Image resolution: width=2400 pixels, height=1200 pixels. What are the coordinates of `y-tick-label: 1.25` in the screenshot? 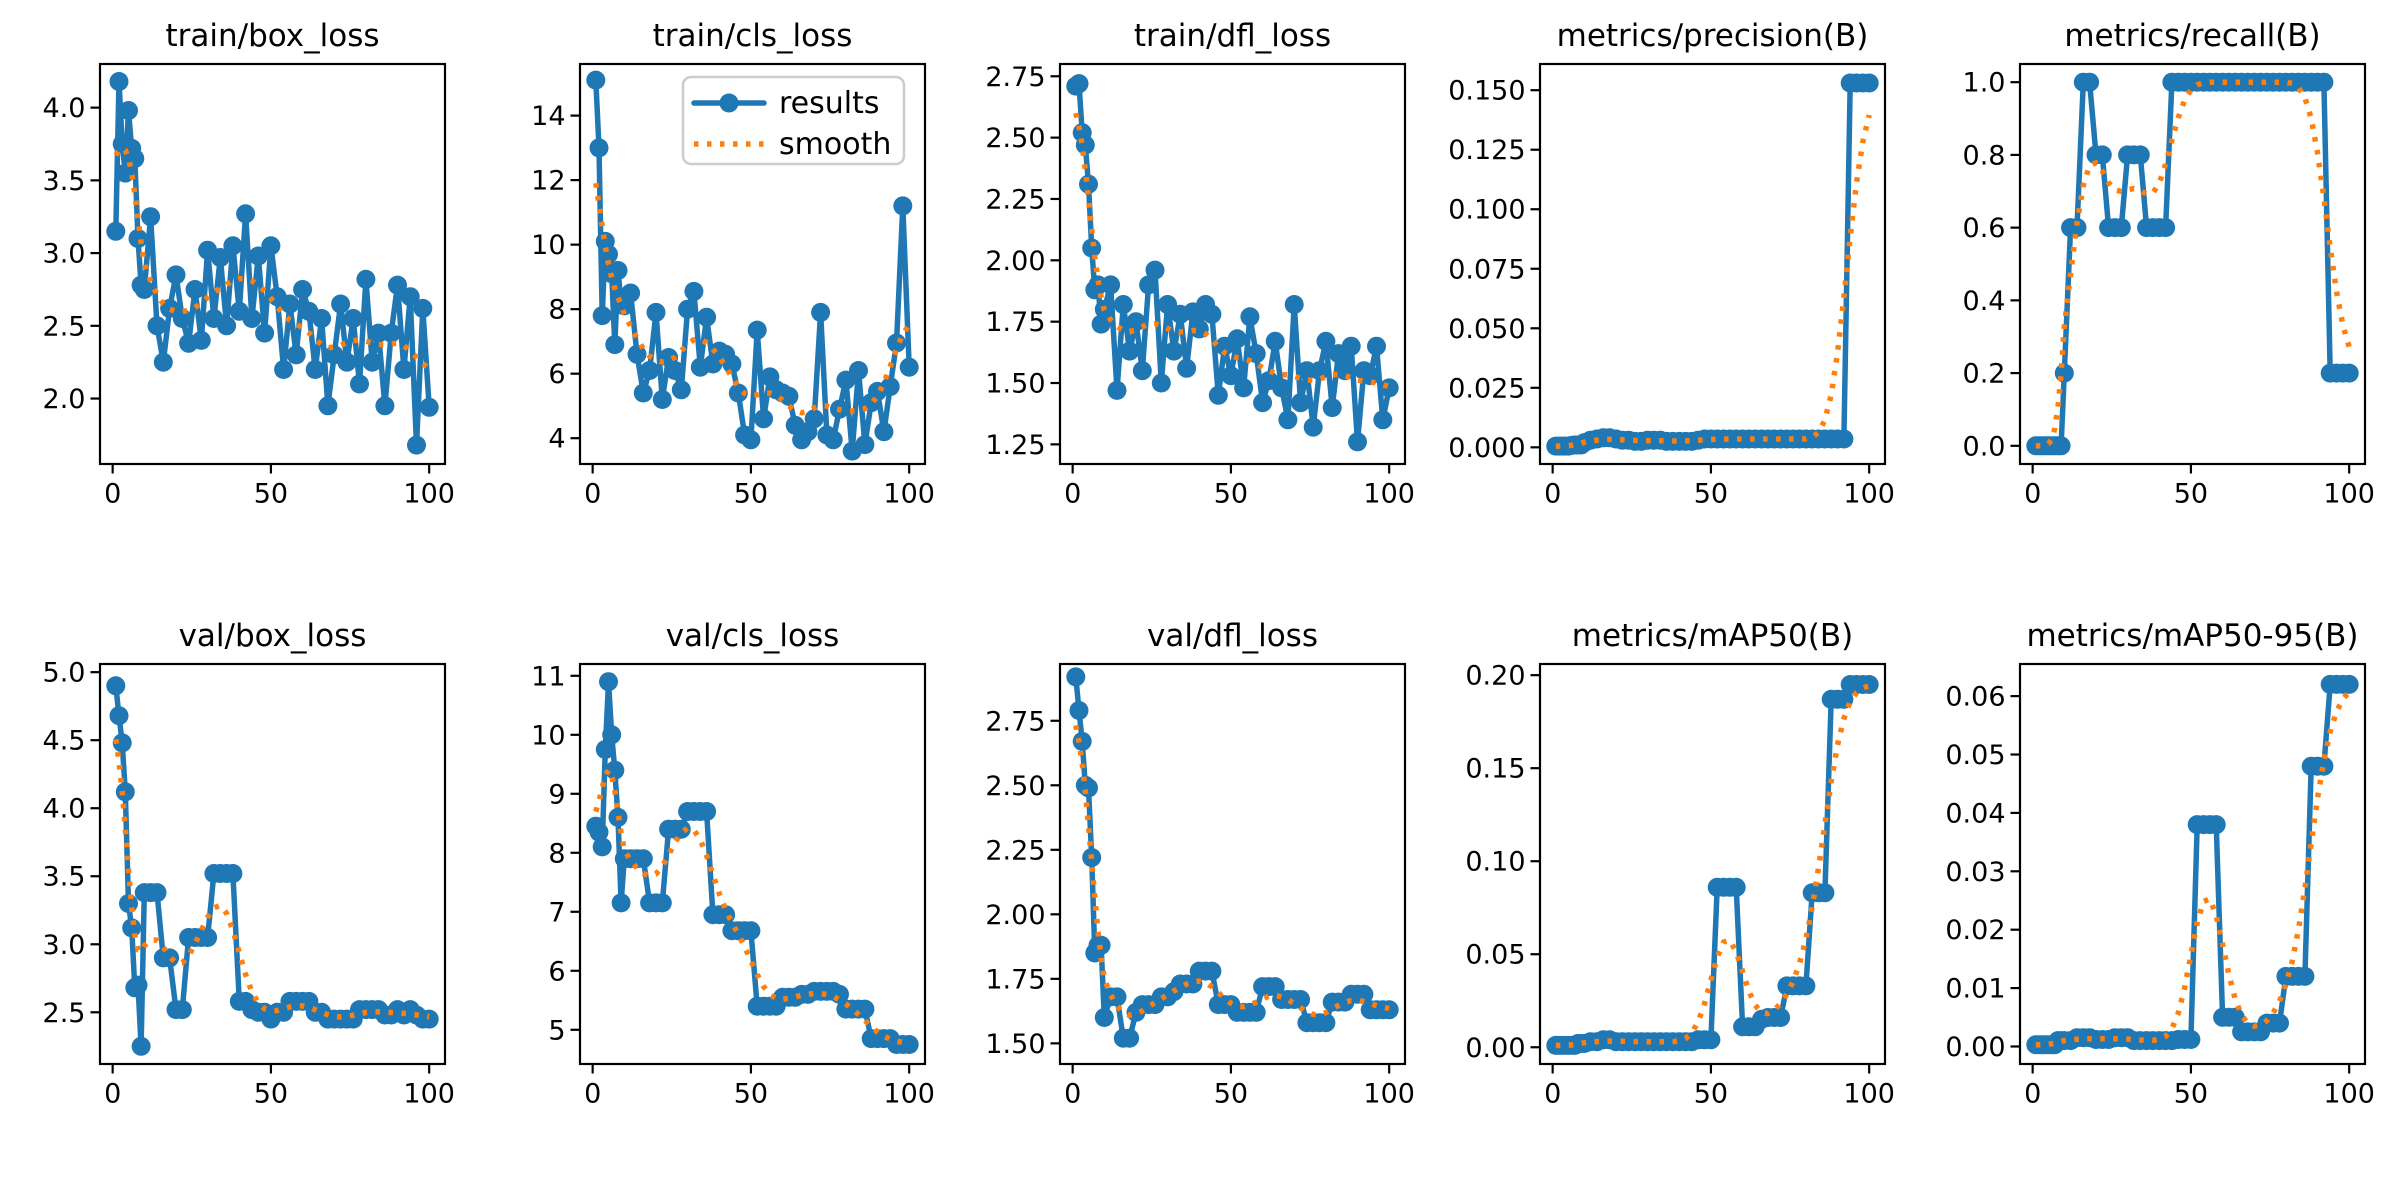 It's located at (1015, 445).